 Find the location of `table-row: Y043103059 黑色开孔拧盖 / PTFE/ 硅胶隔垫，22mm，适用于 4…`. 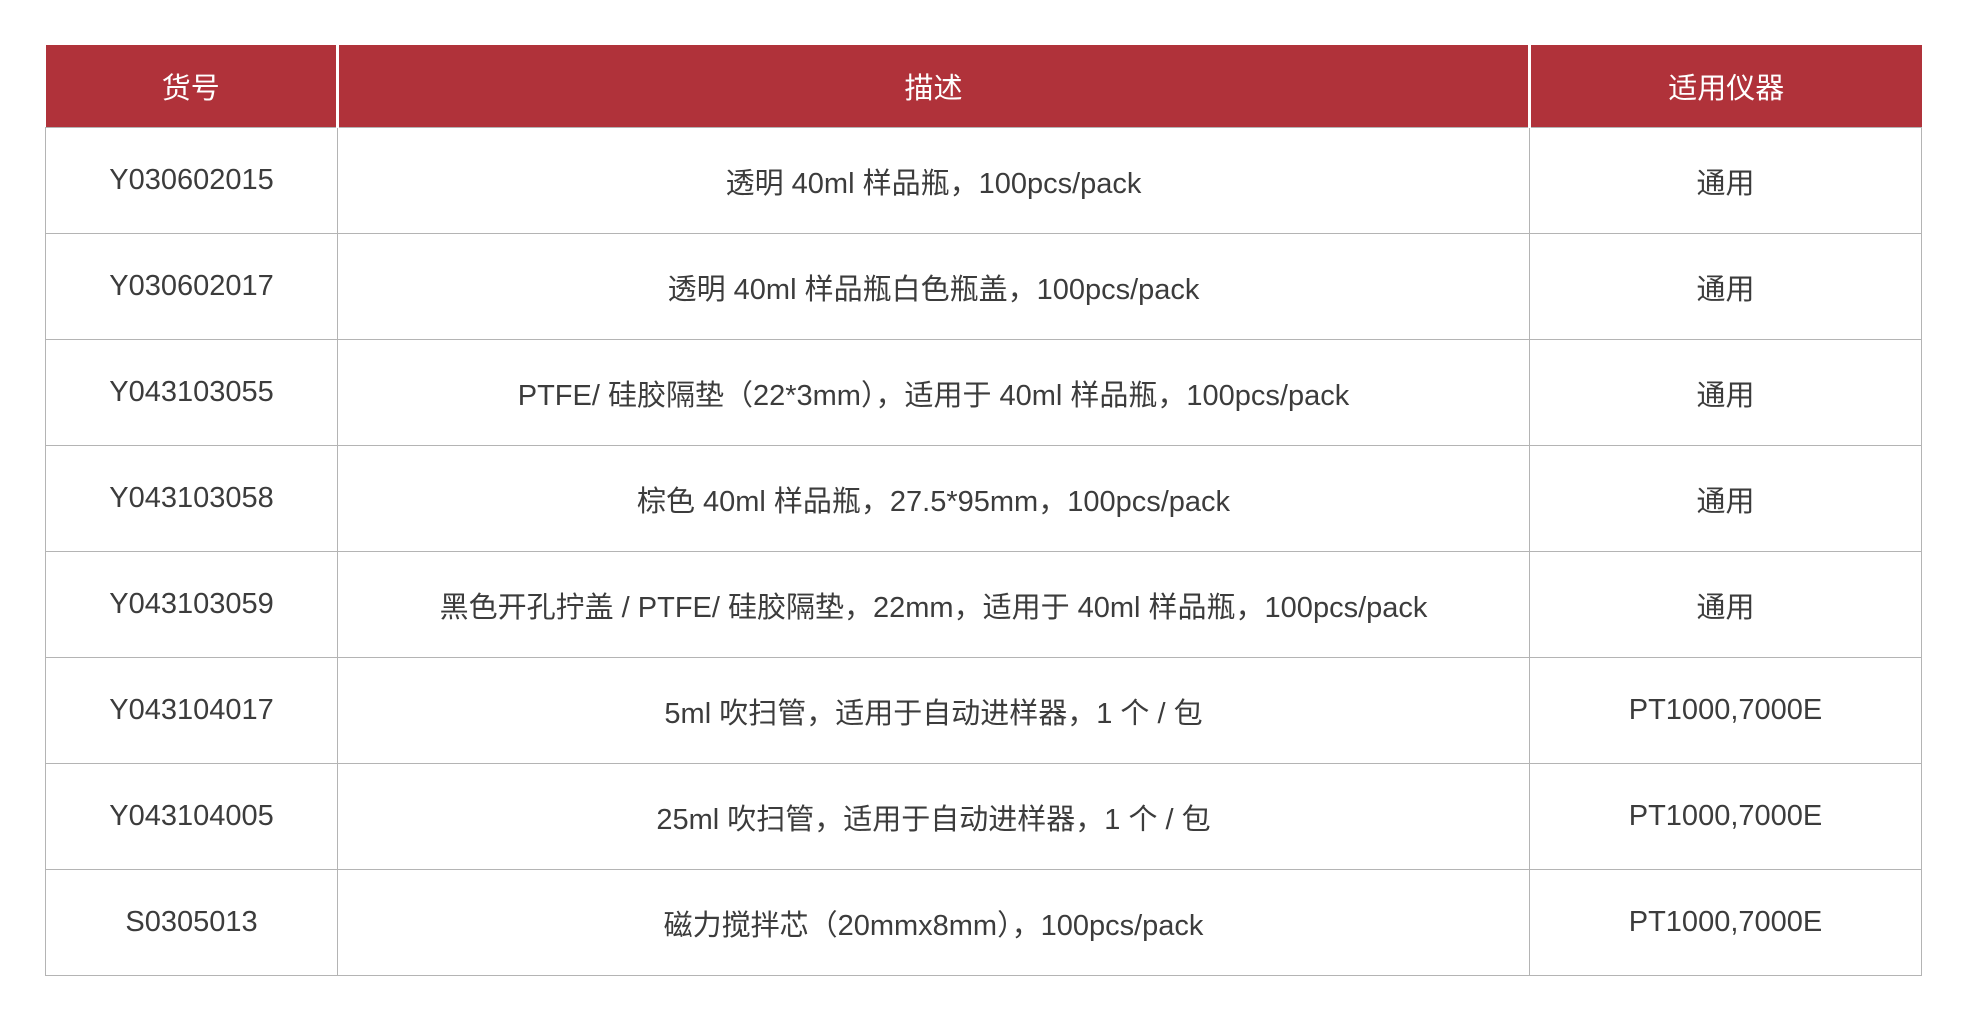

table-row: Y043103059 黑色开孔拧盖 / PTFE/ 硅胶隔垫，22mm，适用于 4… is located at coordinates (983, 604).